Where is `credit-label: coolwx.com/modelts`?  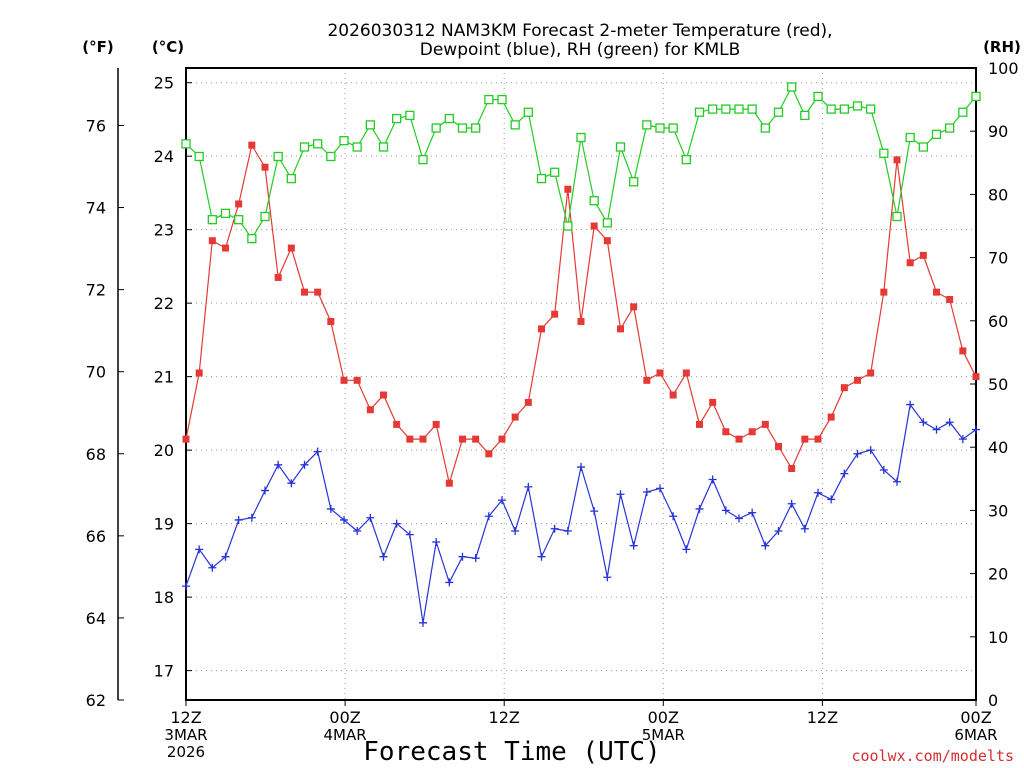 credit-label: coolwx.com/modelts is located at coordinates (932, 756).